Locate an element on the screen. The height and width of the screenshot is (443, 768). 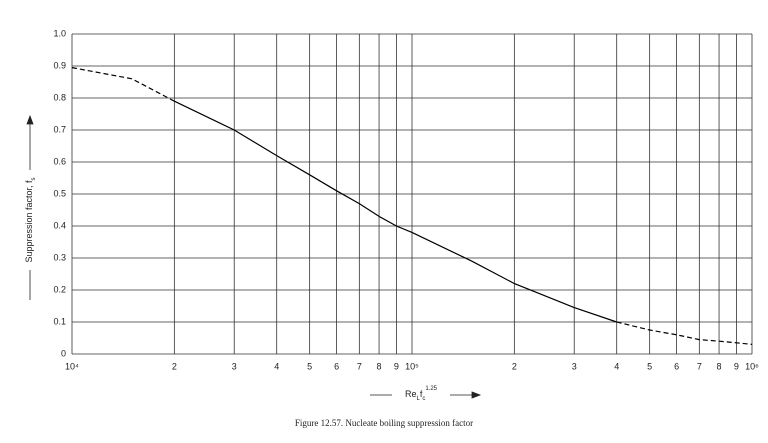
y-axis-arrow is located at coordinates (30, 207).